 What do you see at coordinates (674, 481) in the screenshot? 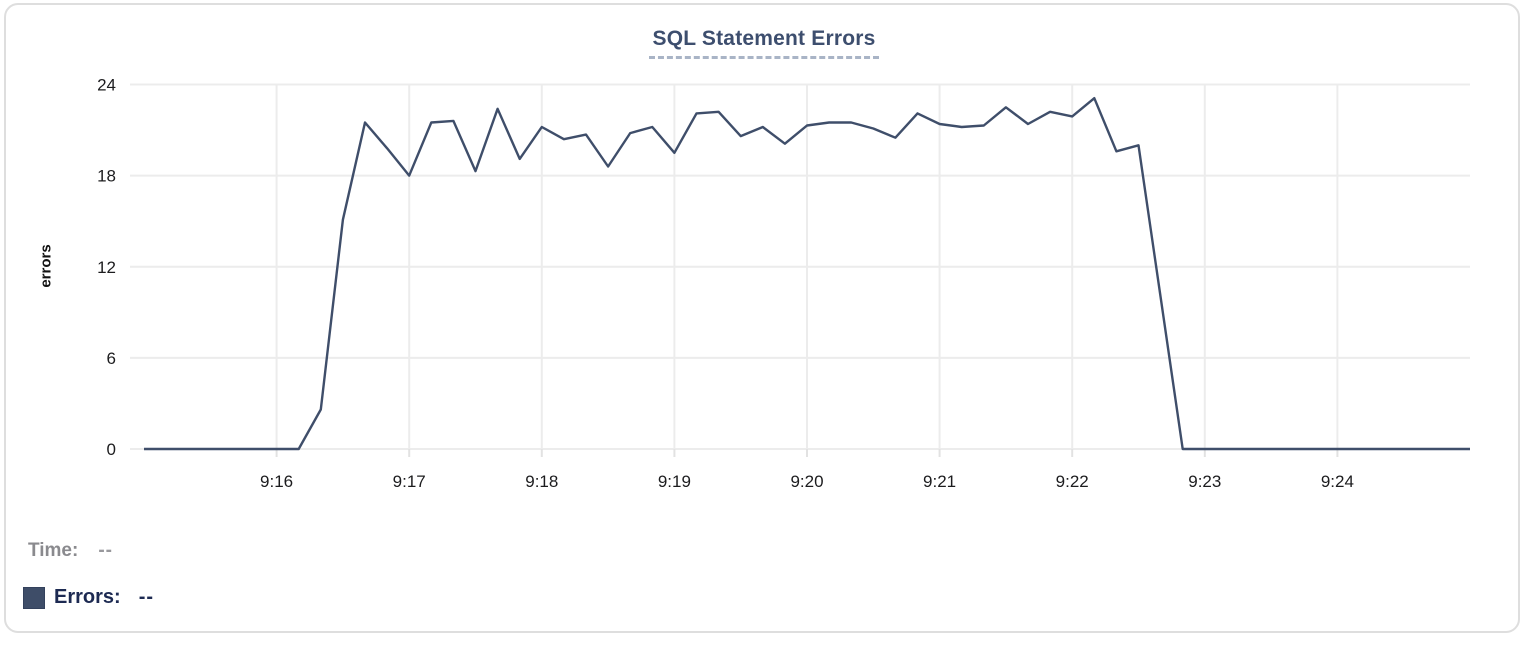
I see `x-tick-label: 9:19` at bounding box center [674, 481].